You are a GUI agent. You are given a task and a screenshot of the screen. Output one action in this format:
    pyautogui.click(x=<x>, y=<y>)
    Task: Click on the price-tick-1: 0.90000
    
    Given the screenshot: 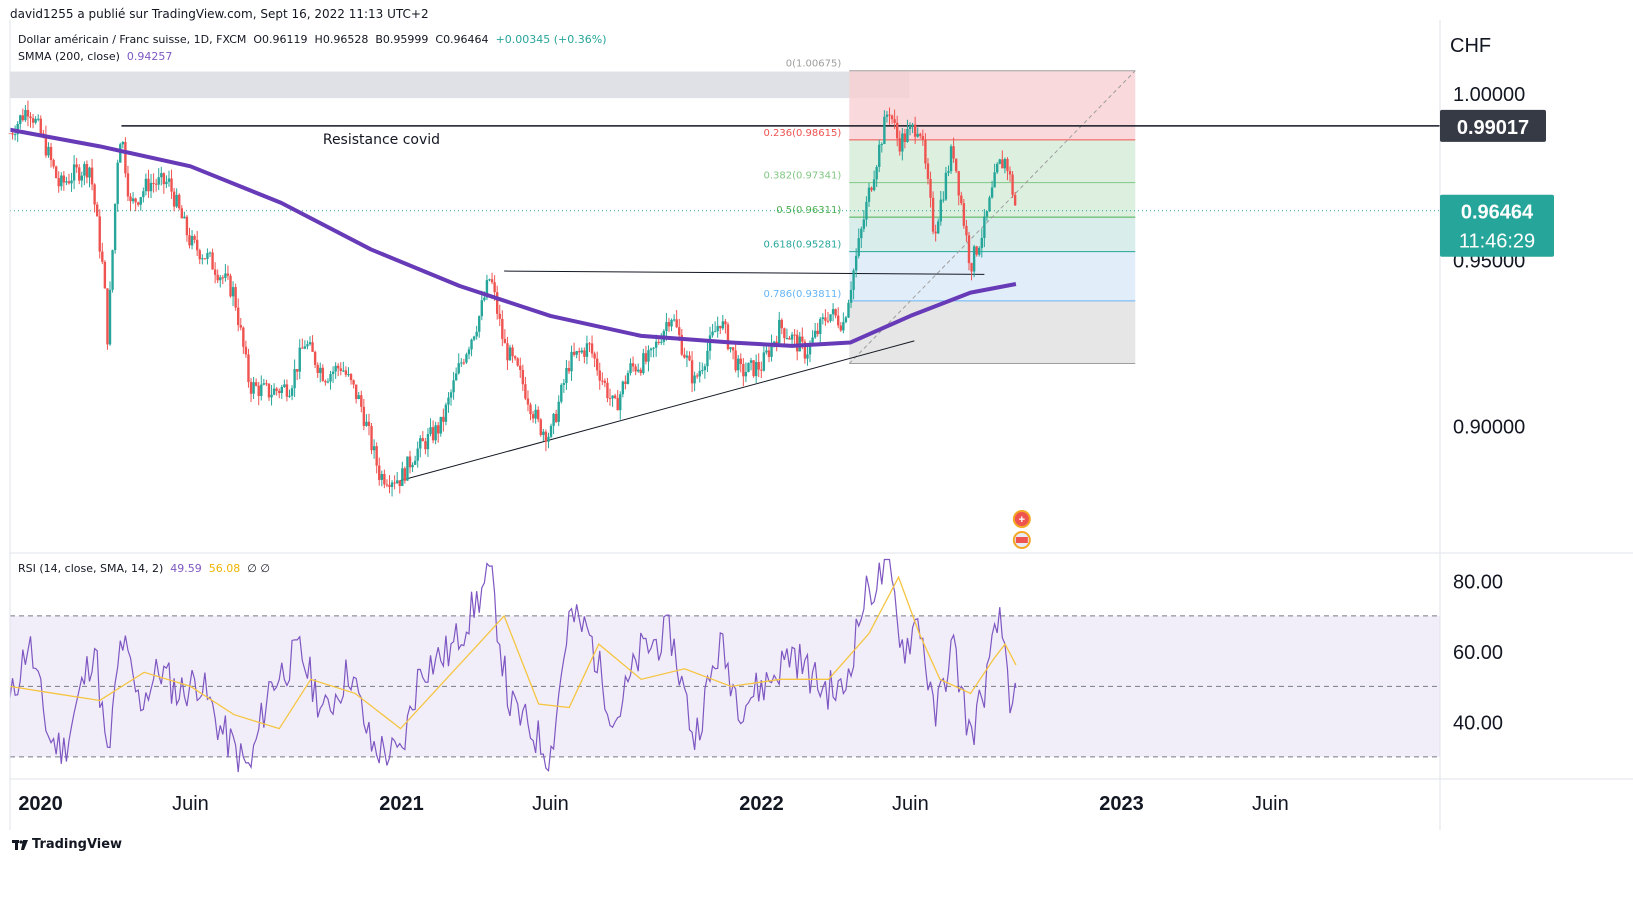 What is the action you would take?
    pyautogui.click(x=1489, y=428)
    